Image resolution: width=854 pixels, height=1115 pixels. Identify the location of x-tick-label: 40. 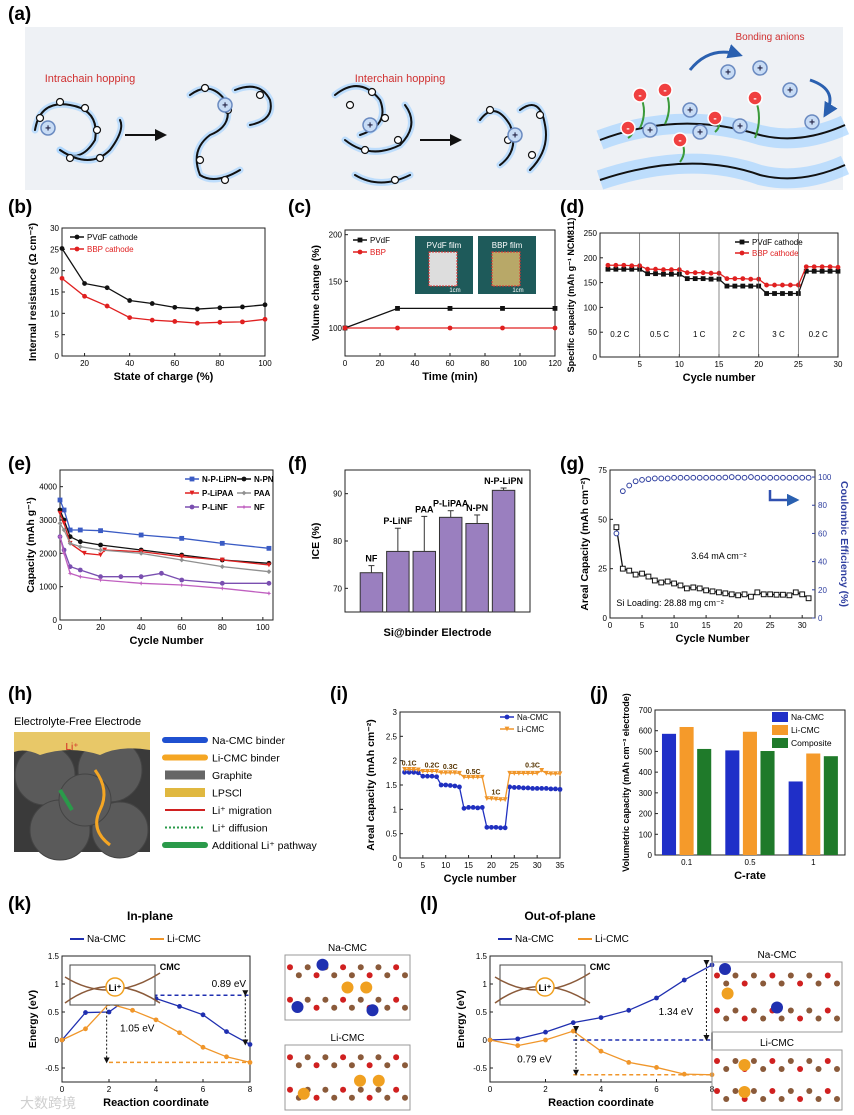
(415, 363).